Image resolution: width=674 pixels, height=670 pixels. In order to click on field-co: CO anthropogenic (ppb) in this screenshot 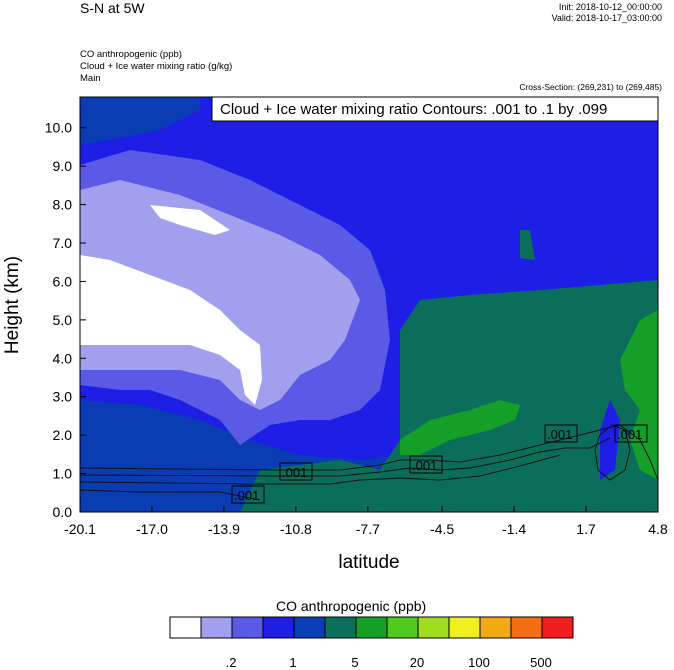, I will do `click(131, 54)`.